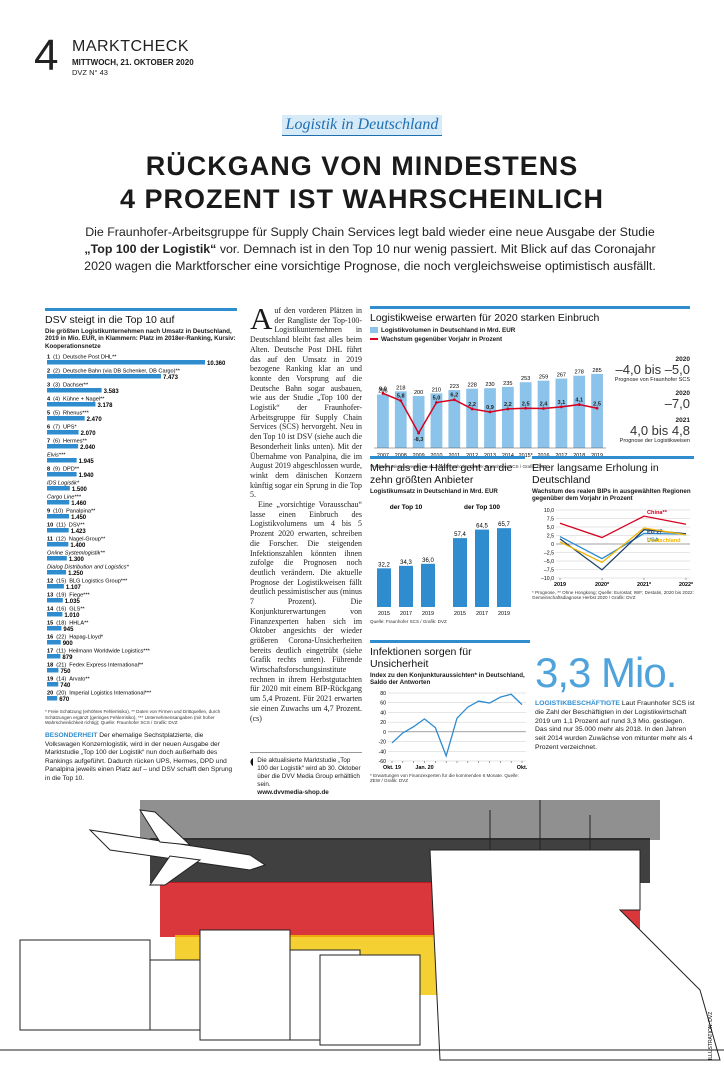 This screenshot has width=724, height=1080. Describe the element at coordinates (482, 507) in the screenshot. I see `group-label: der Top 100` at that location.